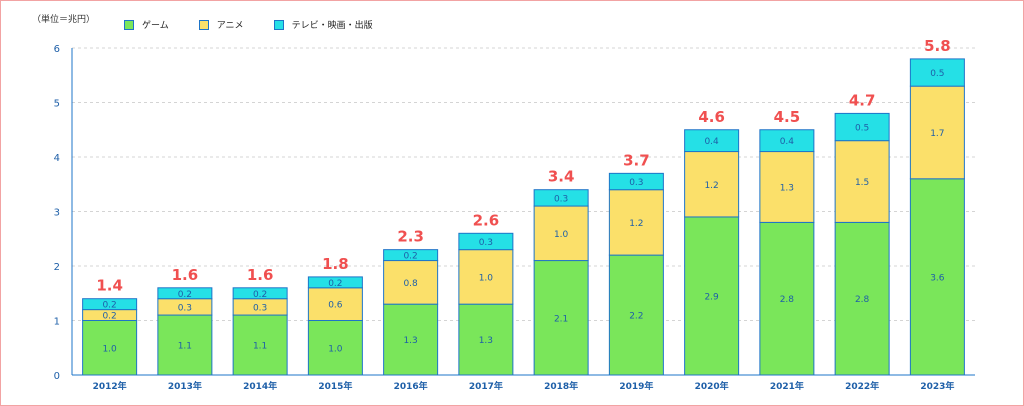  Describe the element at coordinates (486, 220) in the screenshot. I see `total-label: 2.6` at that location.